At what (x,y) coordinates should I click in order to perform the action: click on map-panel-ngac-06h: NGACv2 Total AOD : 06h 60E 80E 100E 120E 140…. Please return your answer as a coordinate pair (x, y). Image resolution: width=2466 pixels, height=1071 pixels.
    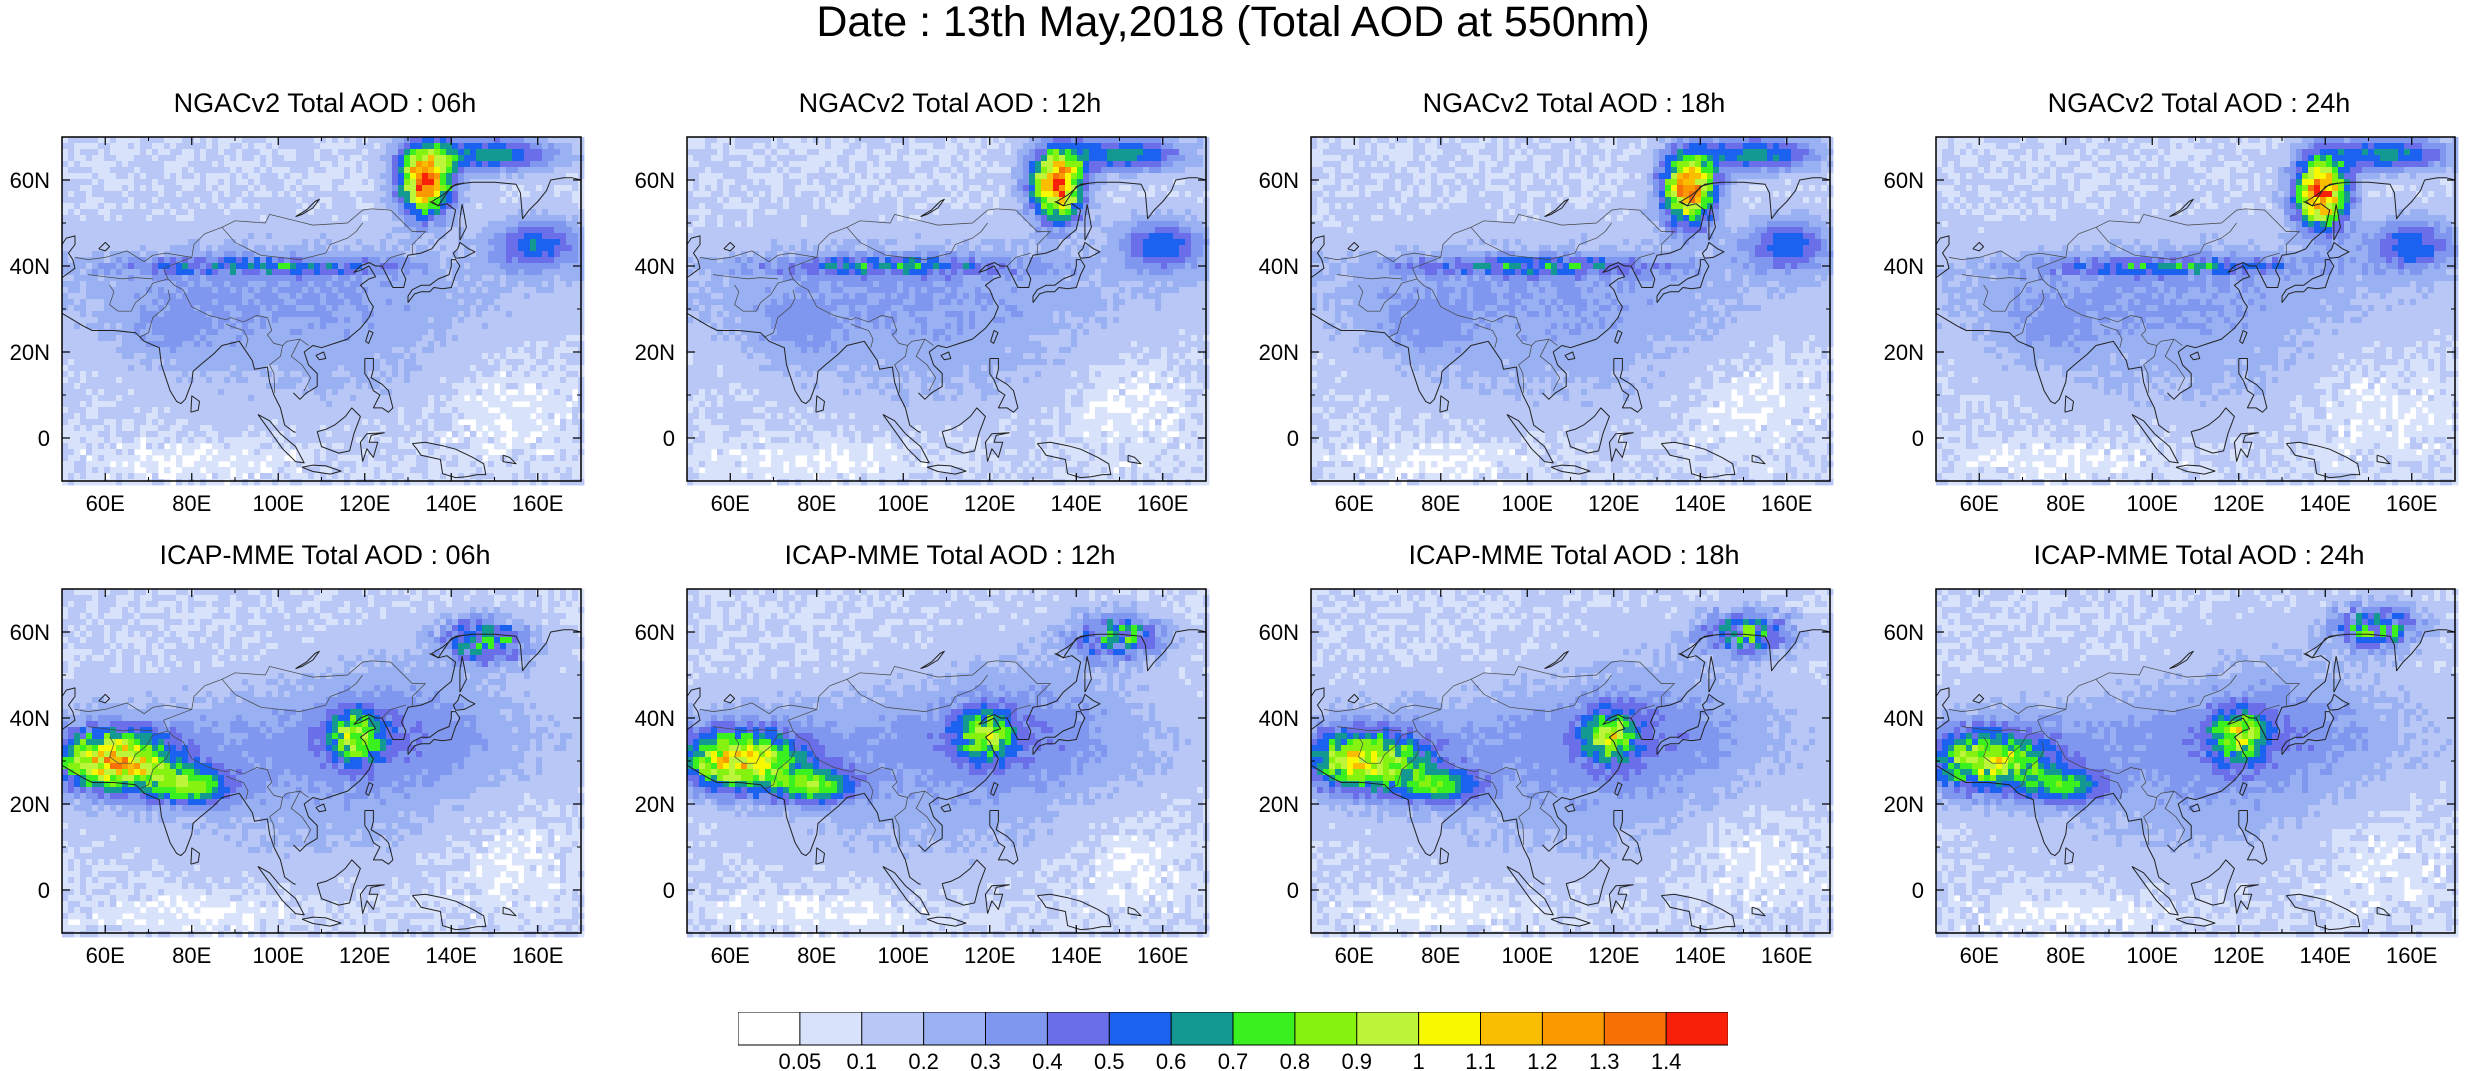
    Looking at the image, I should click on (320, 308).